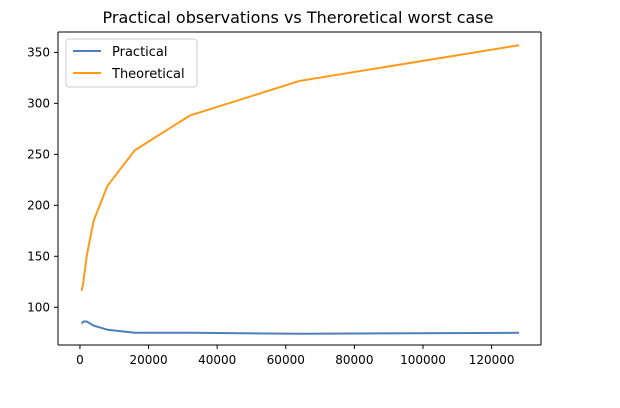 The height and width of the screenshot is (408, 620). Describe the element at coordinates (131, 63) in the screenshot. I see `legend: Practical Theoretical` at that location.